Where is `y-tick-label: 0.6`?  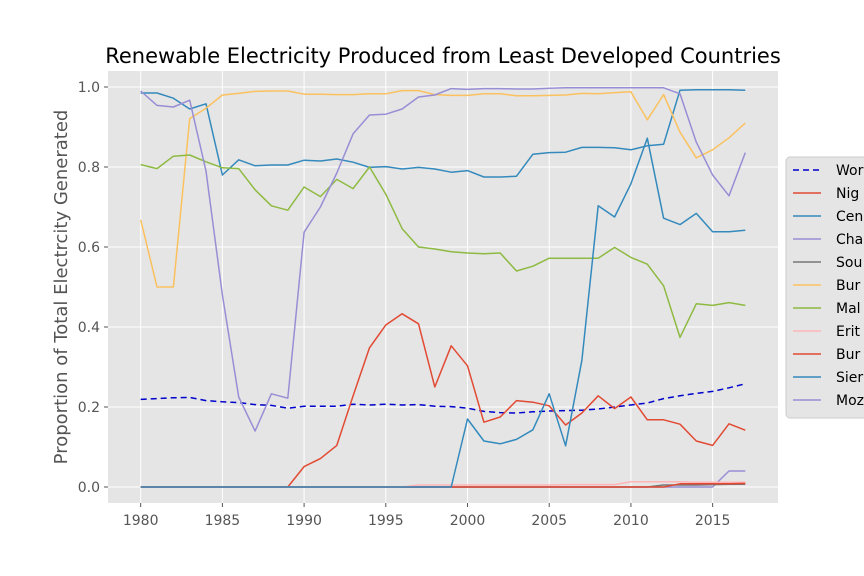 y-tick-label: 0.6 is located at coordinates (89, 248).